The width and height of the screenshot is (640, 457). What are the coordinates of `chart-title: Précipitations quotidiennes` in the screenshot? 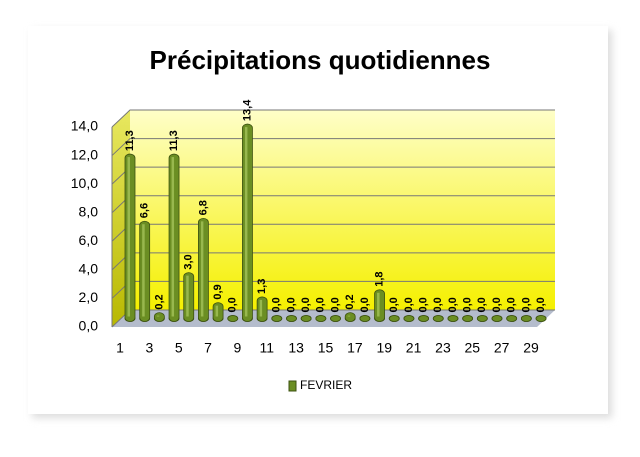 It's located at (320, 60).